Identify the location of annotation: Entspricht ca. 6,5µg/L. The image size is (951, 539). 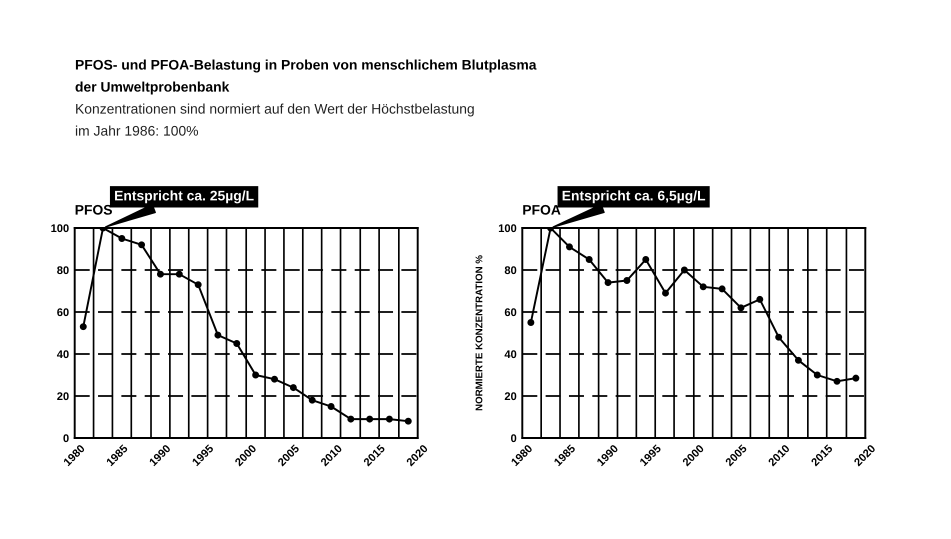
(634, 197).